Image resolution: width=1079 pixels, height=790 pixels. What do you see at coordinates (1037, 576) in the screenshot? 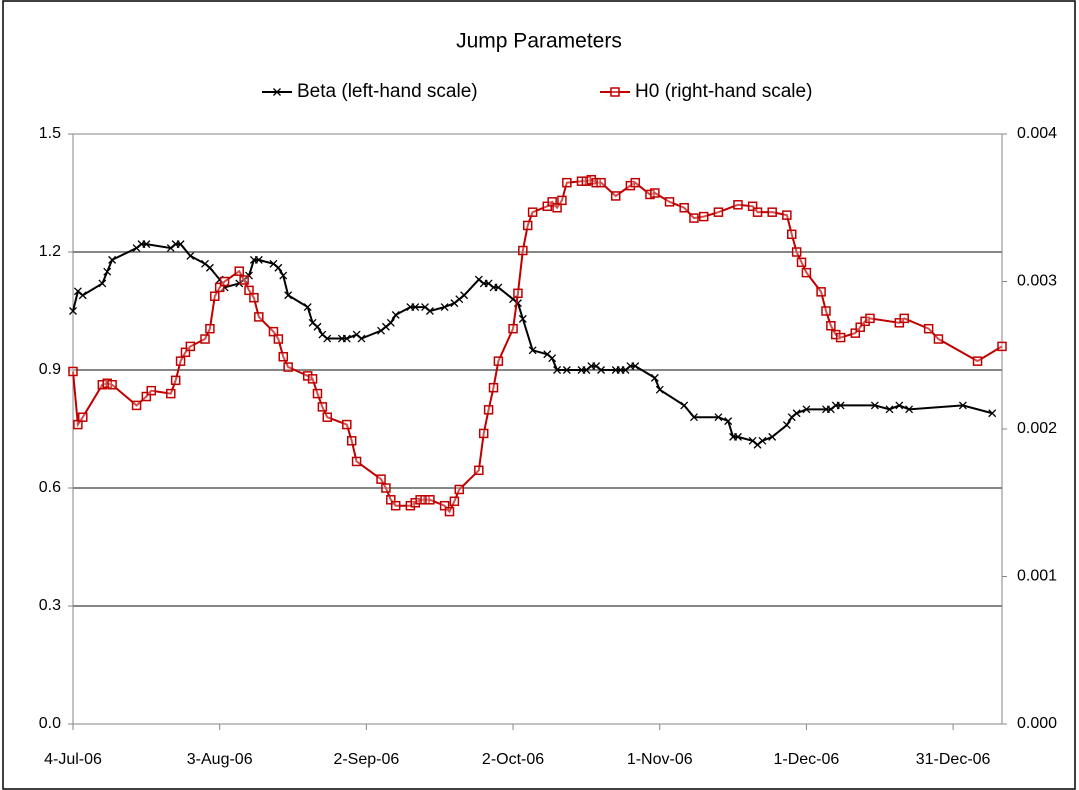
I see `y2-tick-label: 0.001` at bounding box center [1037, 576].